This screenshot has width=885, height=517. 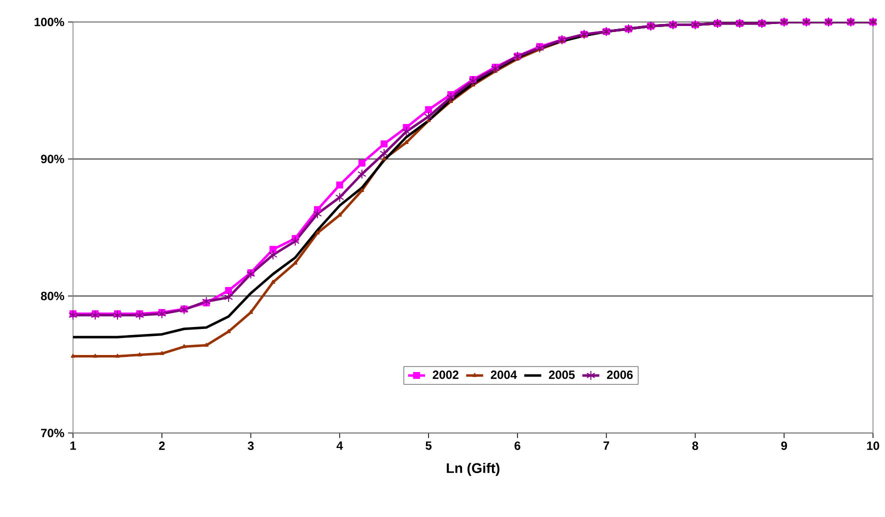 What do you see at coordinates (251, 446) in the screenshot?
I see `x-tick-label: 3` at bounding box center [251, 446].